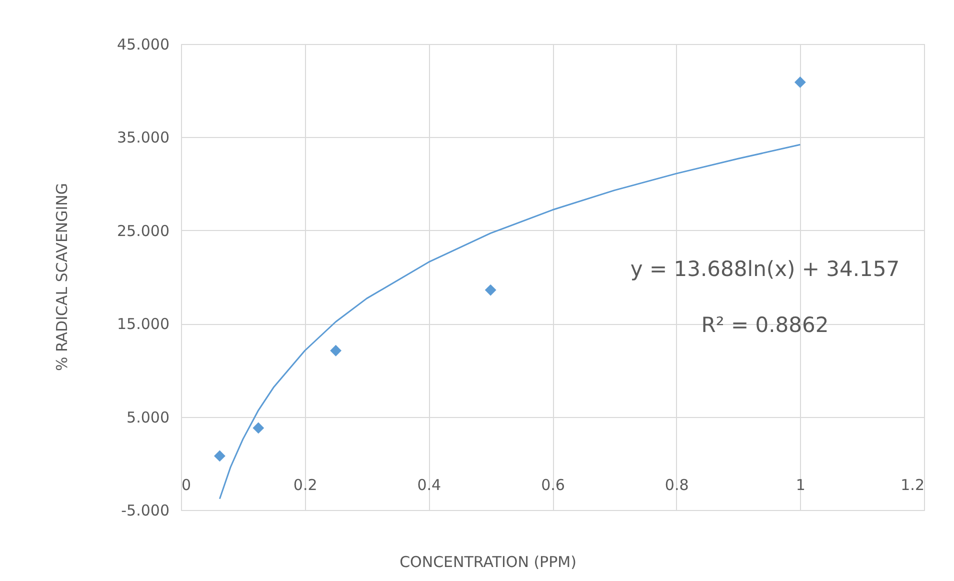 The width and height of the screenshot is (954, 581). I want to click on x-tick-label: 0.4, so click(429, 485).